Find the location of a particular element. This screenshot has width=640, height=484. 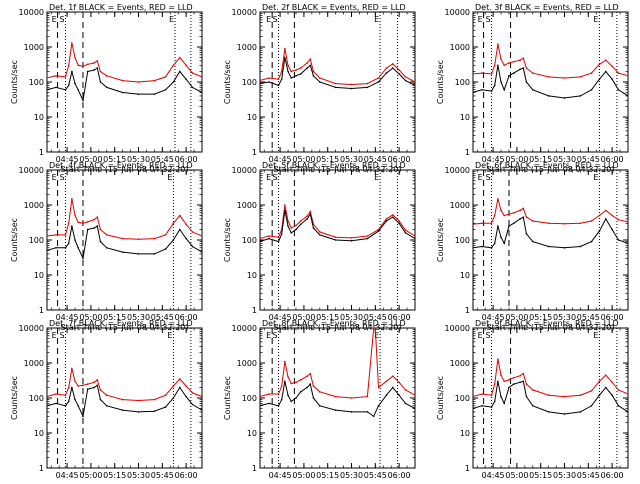

panel-title: Det. 9f BLACK = Events, RED = LLD is located at coordinates (547, 323).